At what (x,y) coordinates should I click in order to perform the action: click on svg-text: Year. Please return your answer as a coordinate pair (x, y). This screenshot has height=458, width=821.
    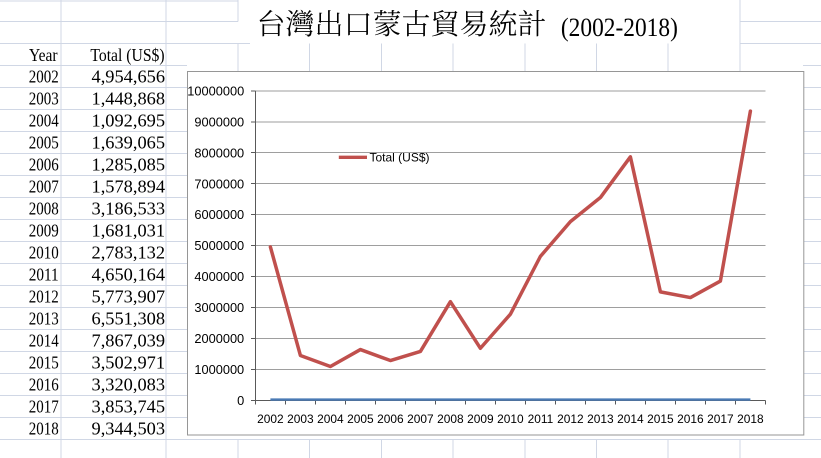
    Looking at the image, I should click on (43, 55).